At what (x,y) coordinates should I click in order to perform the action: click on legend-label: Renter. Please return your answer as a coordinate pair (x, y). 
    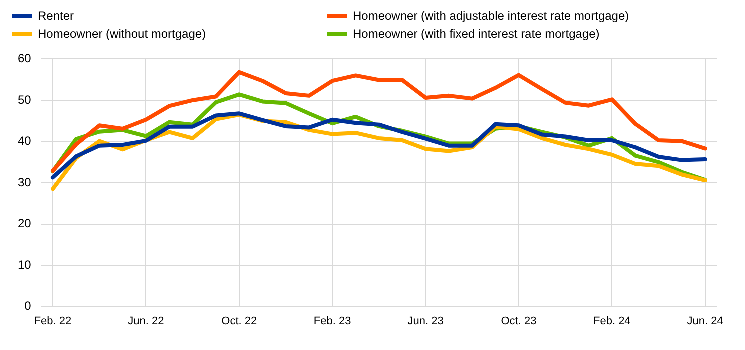
    Looking at the image, I should click on (56, 16).